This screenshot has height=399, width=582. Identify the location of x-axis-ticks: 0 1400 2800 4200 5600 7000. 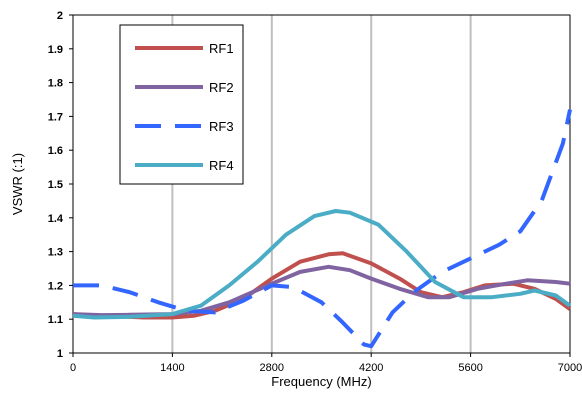
(326, 363).